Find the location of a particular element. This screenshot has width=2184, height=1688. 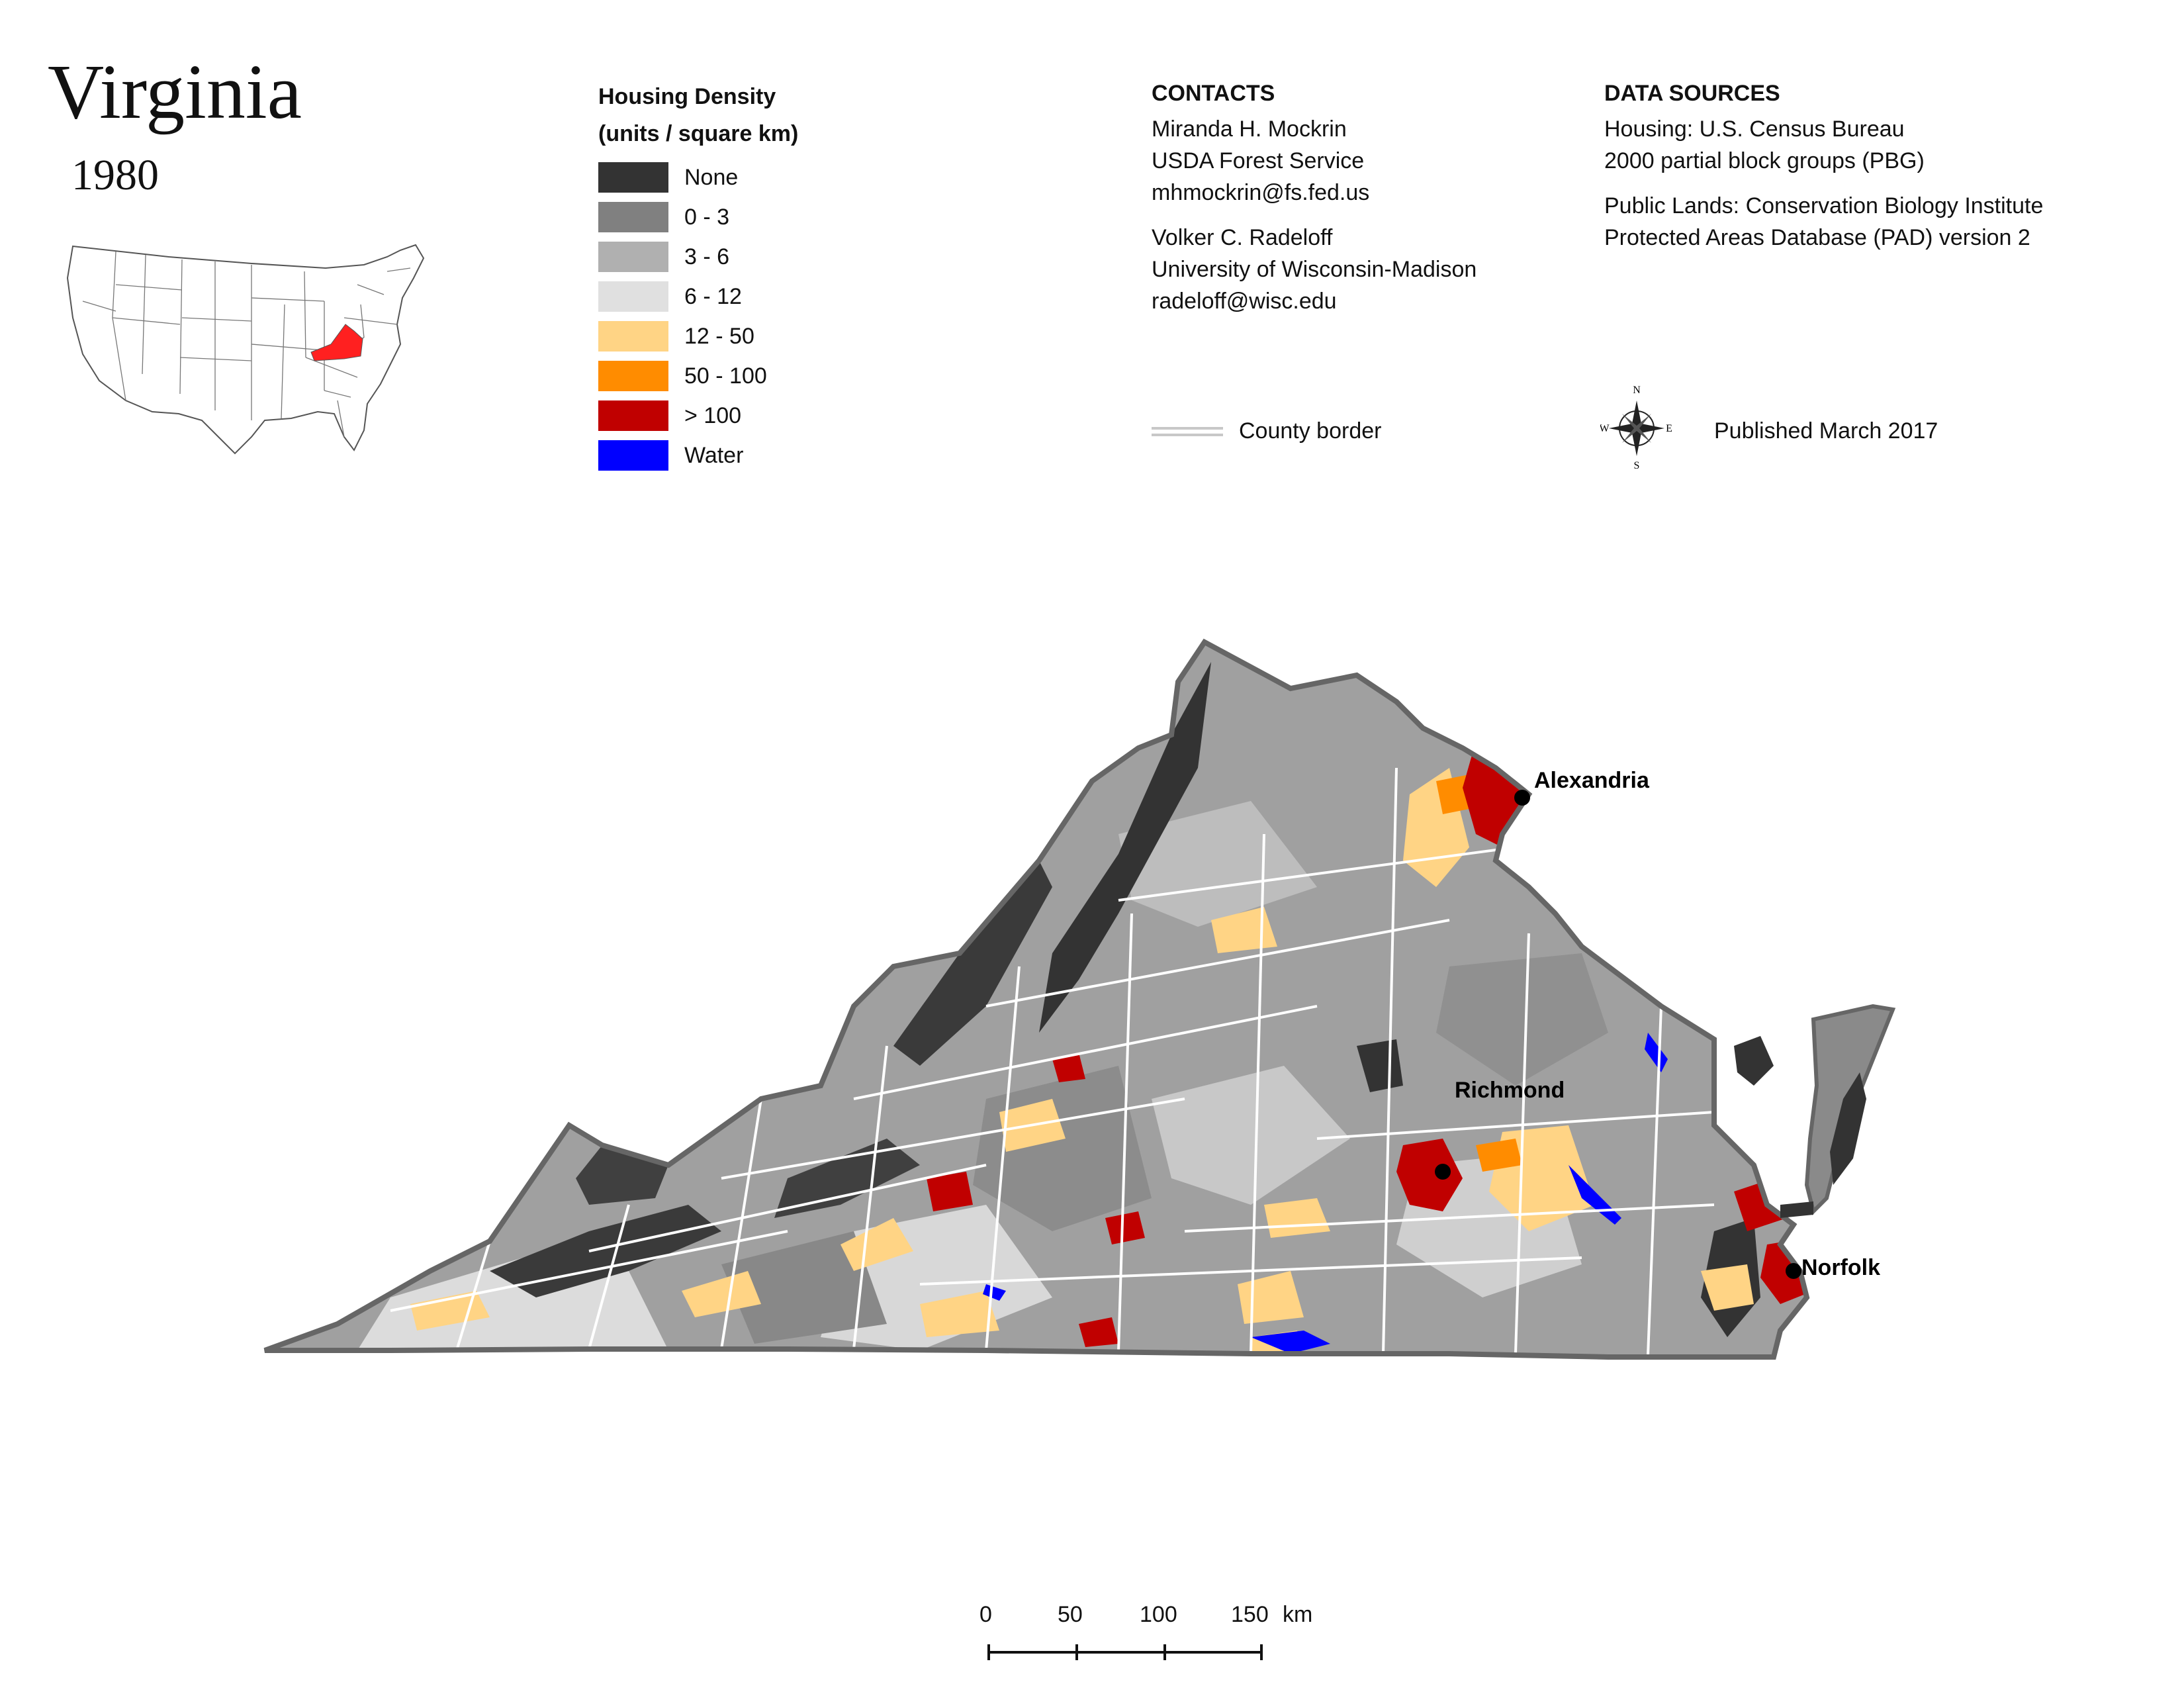

legend-row: > 100 is located at coordinates (698, 416).